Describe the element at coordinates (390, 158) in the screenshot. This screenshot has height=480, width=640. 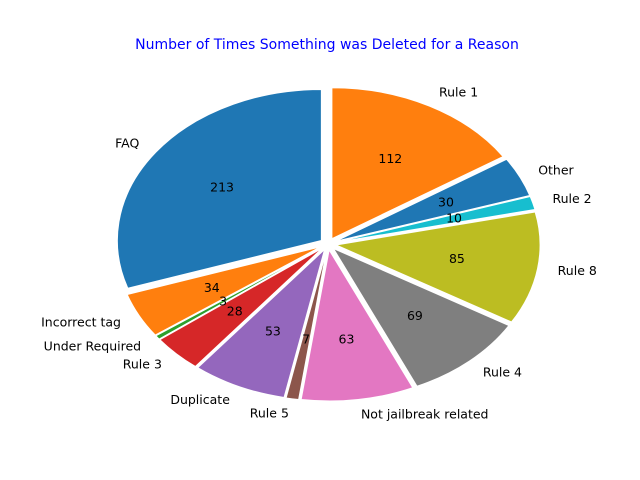
I see `slice-value-11: 112` at that location.